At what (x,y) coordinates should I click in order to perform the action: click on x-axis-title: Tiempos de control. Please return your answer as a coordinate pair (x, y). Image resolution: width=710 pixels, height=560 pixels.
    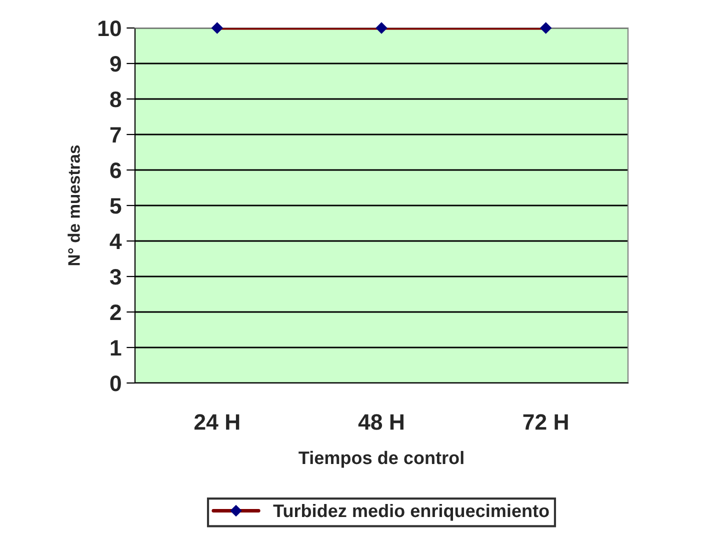
    Looking at the image, I should click on (381, 459).